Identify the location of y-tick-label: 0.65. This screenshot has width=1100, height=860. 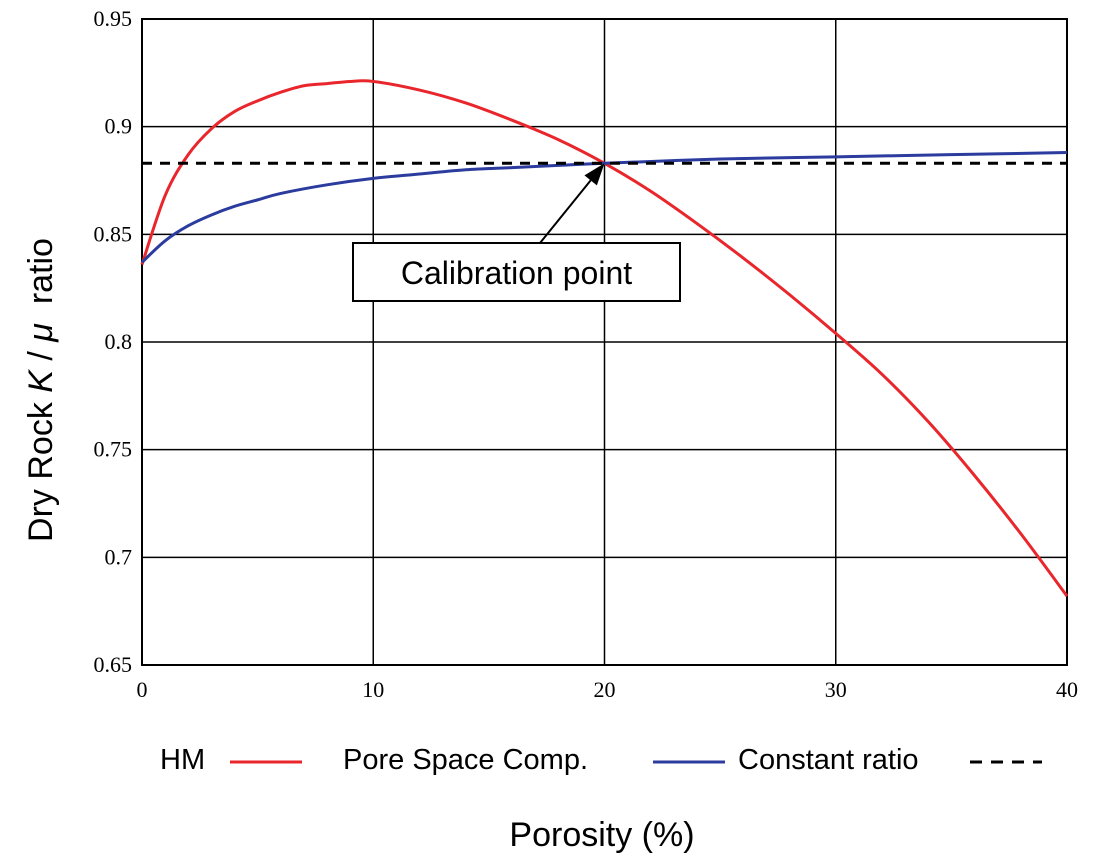
(113, 664).